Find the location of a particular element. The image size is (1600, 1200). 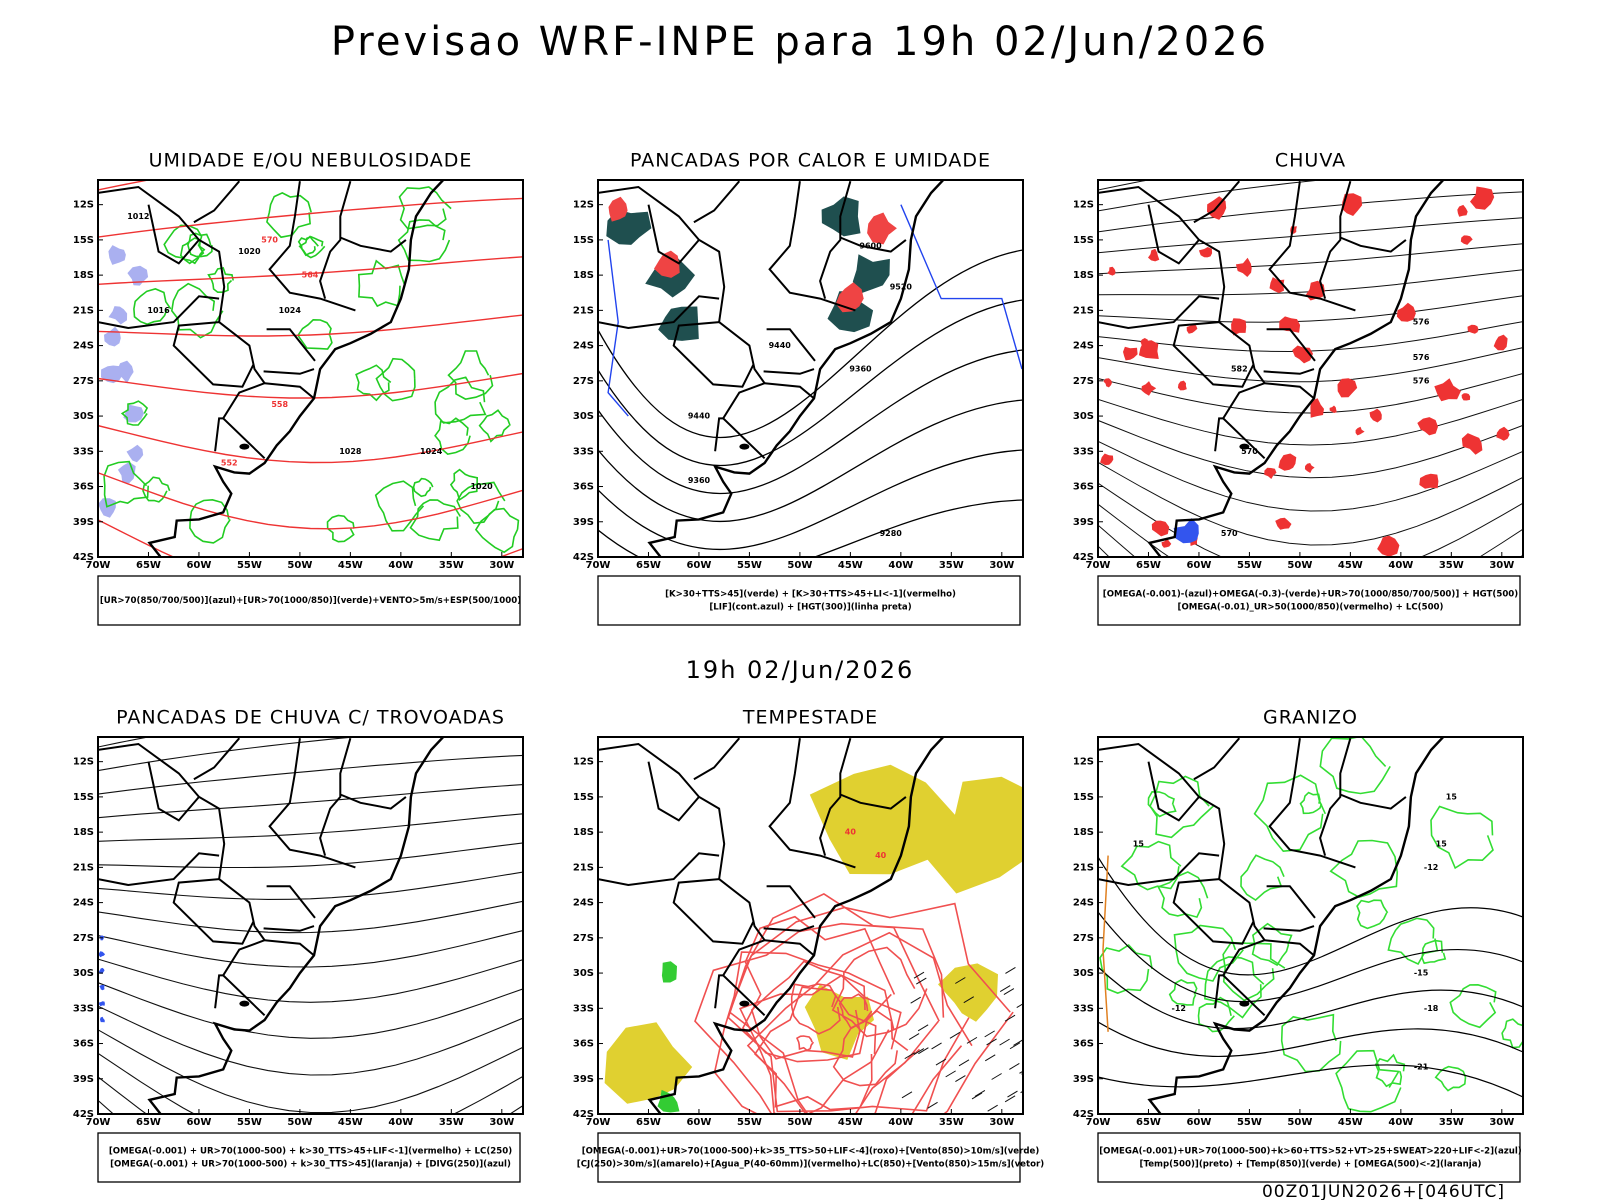

hgt-contour is located at coordinates (810, 528).